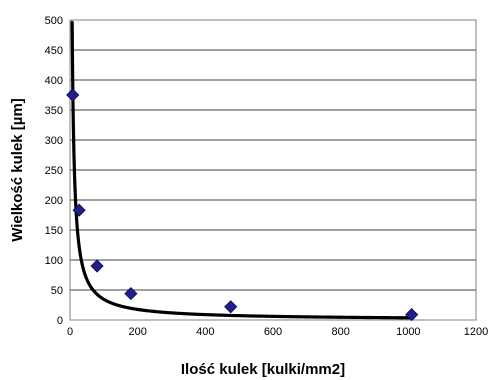 The width and height of the screenshot is (491, 380). I want to click on y-axis-ticks: 0 50 100 150 200 250 300 350 400 450 500, so click(54, 171).